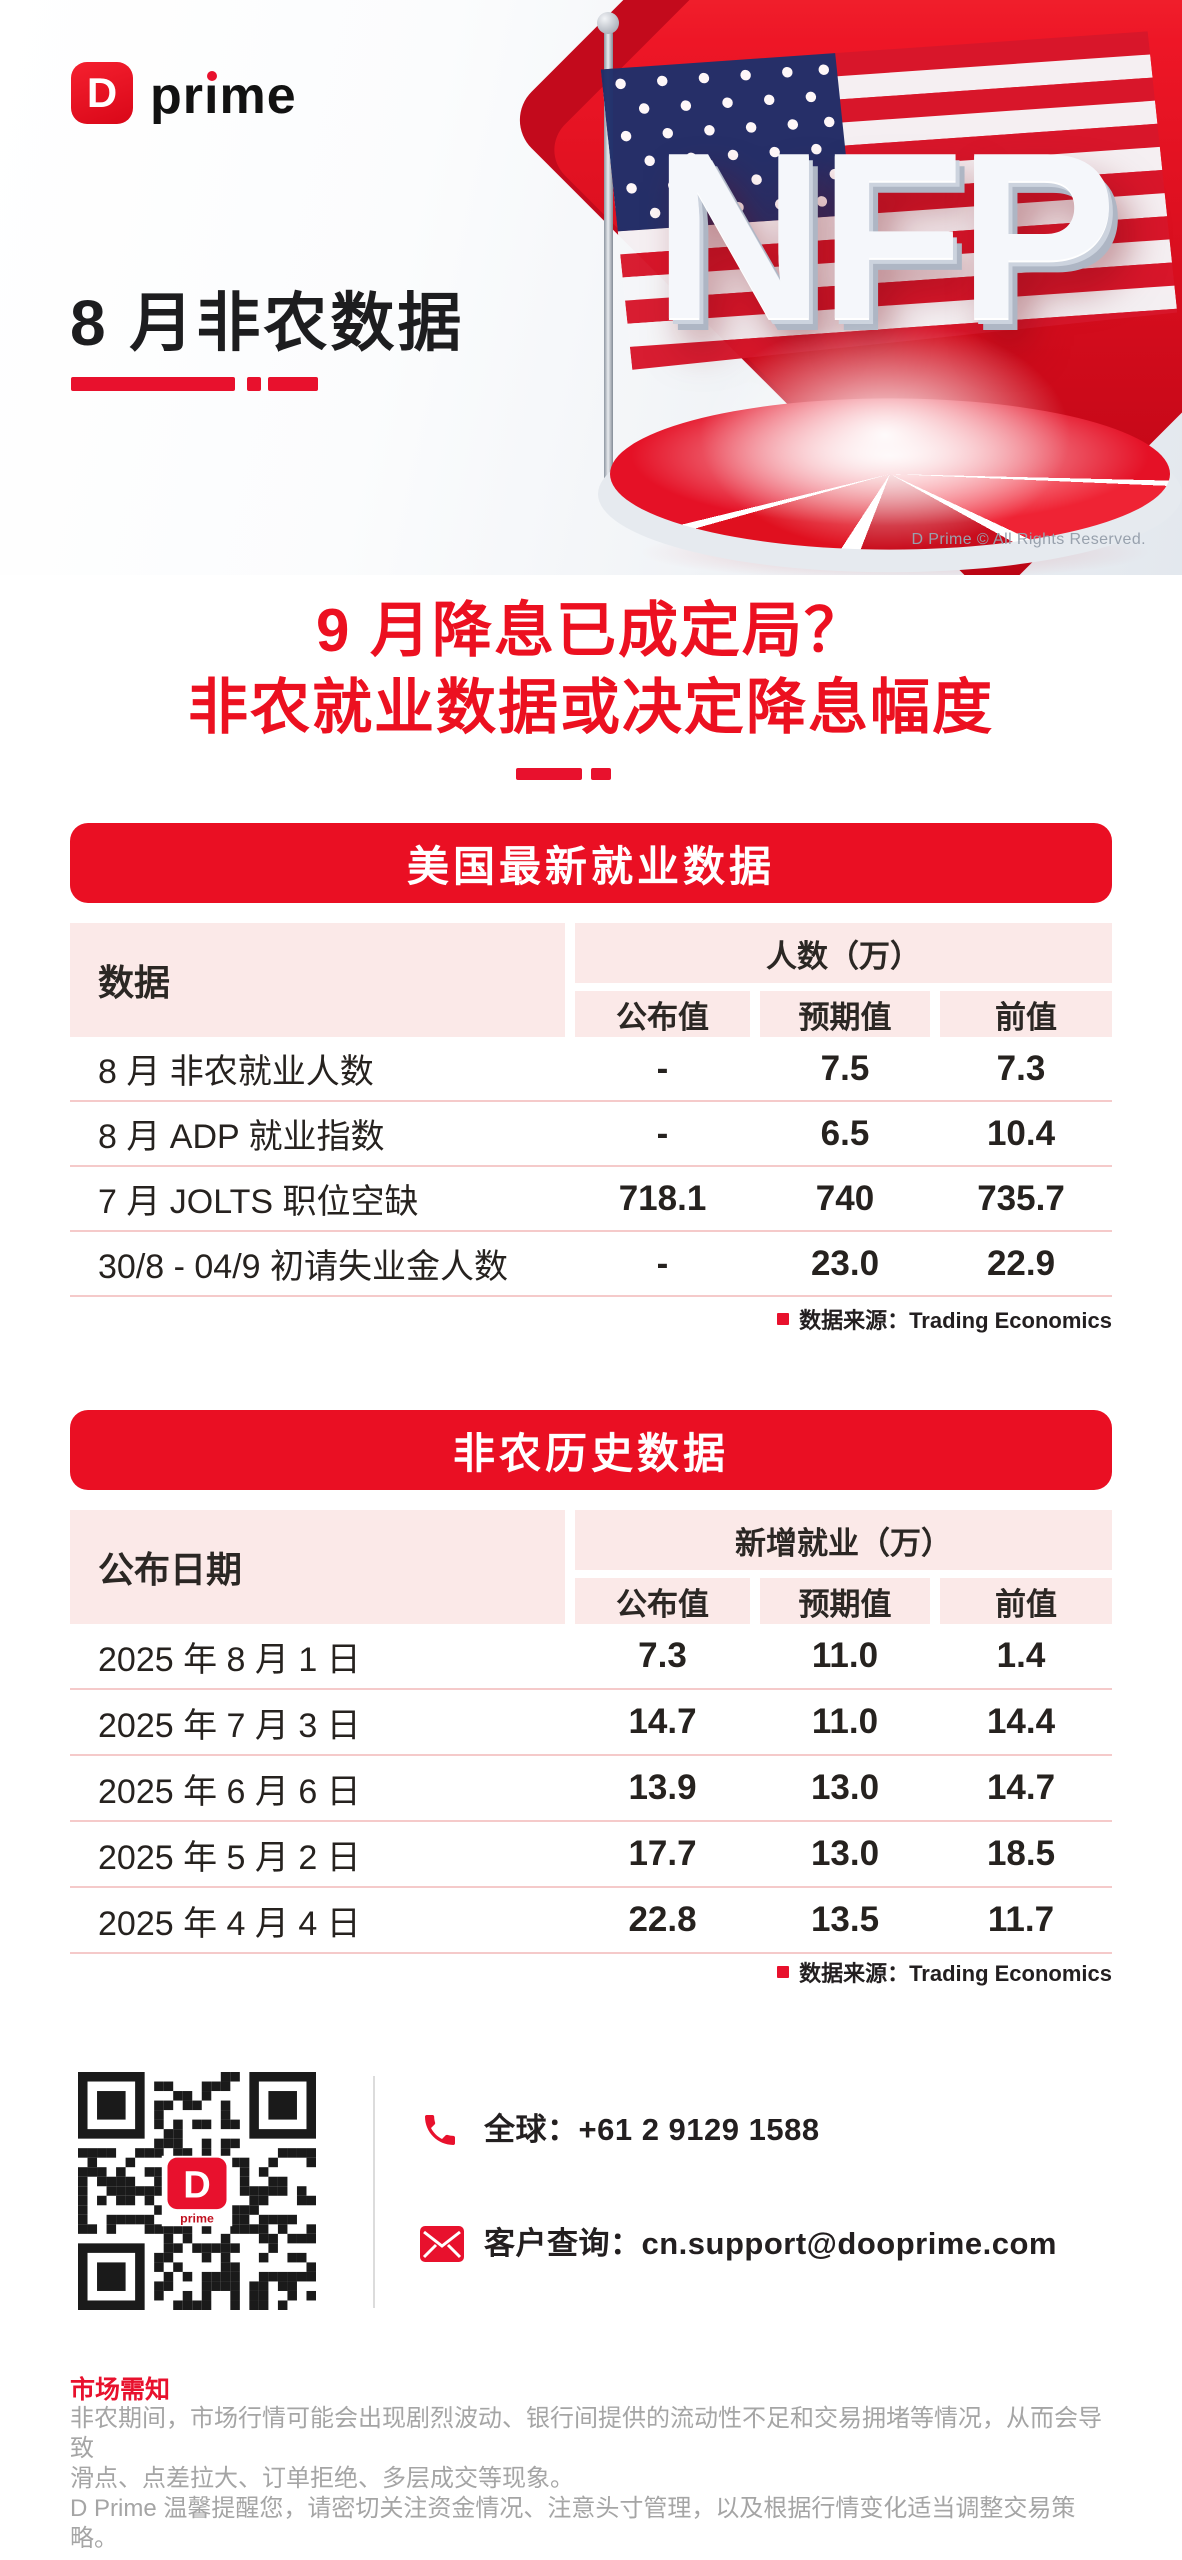  What do you see at coordinates (1026, 1601) in the screenshot?
I see `table2-col-previous: 前值` at bounding box center [1026, 1601].